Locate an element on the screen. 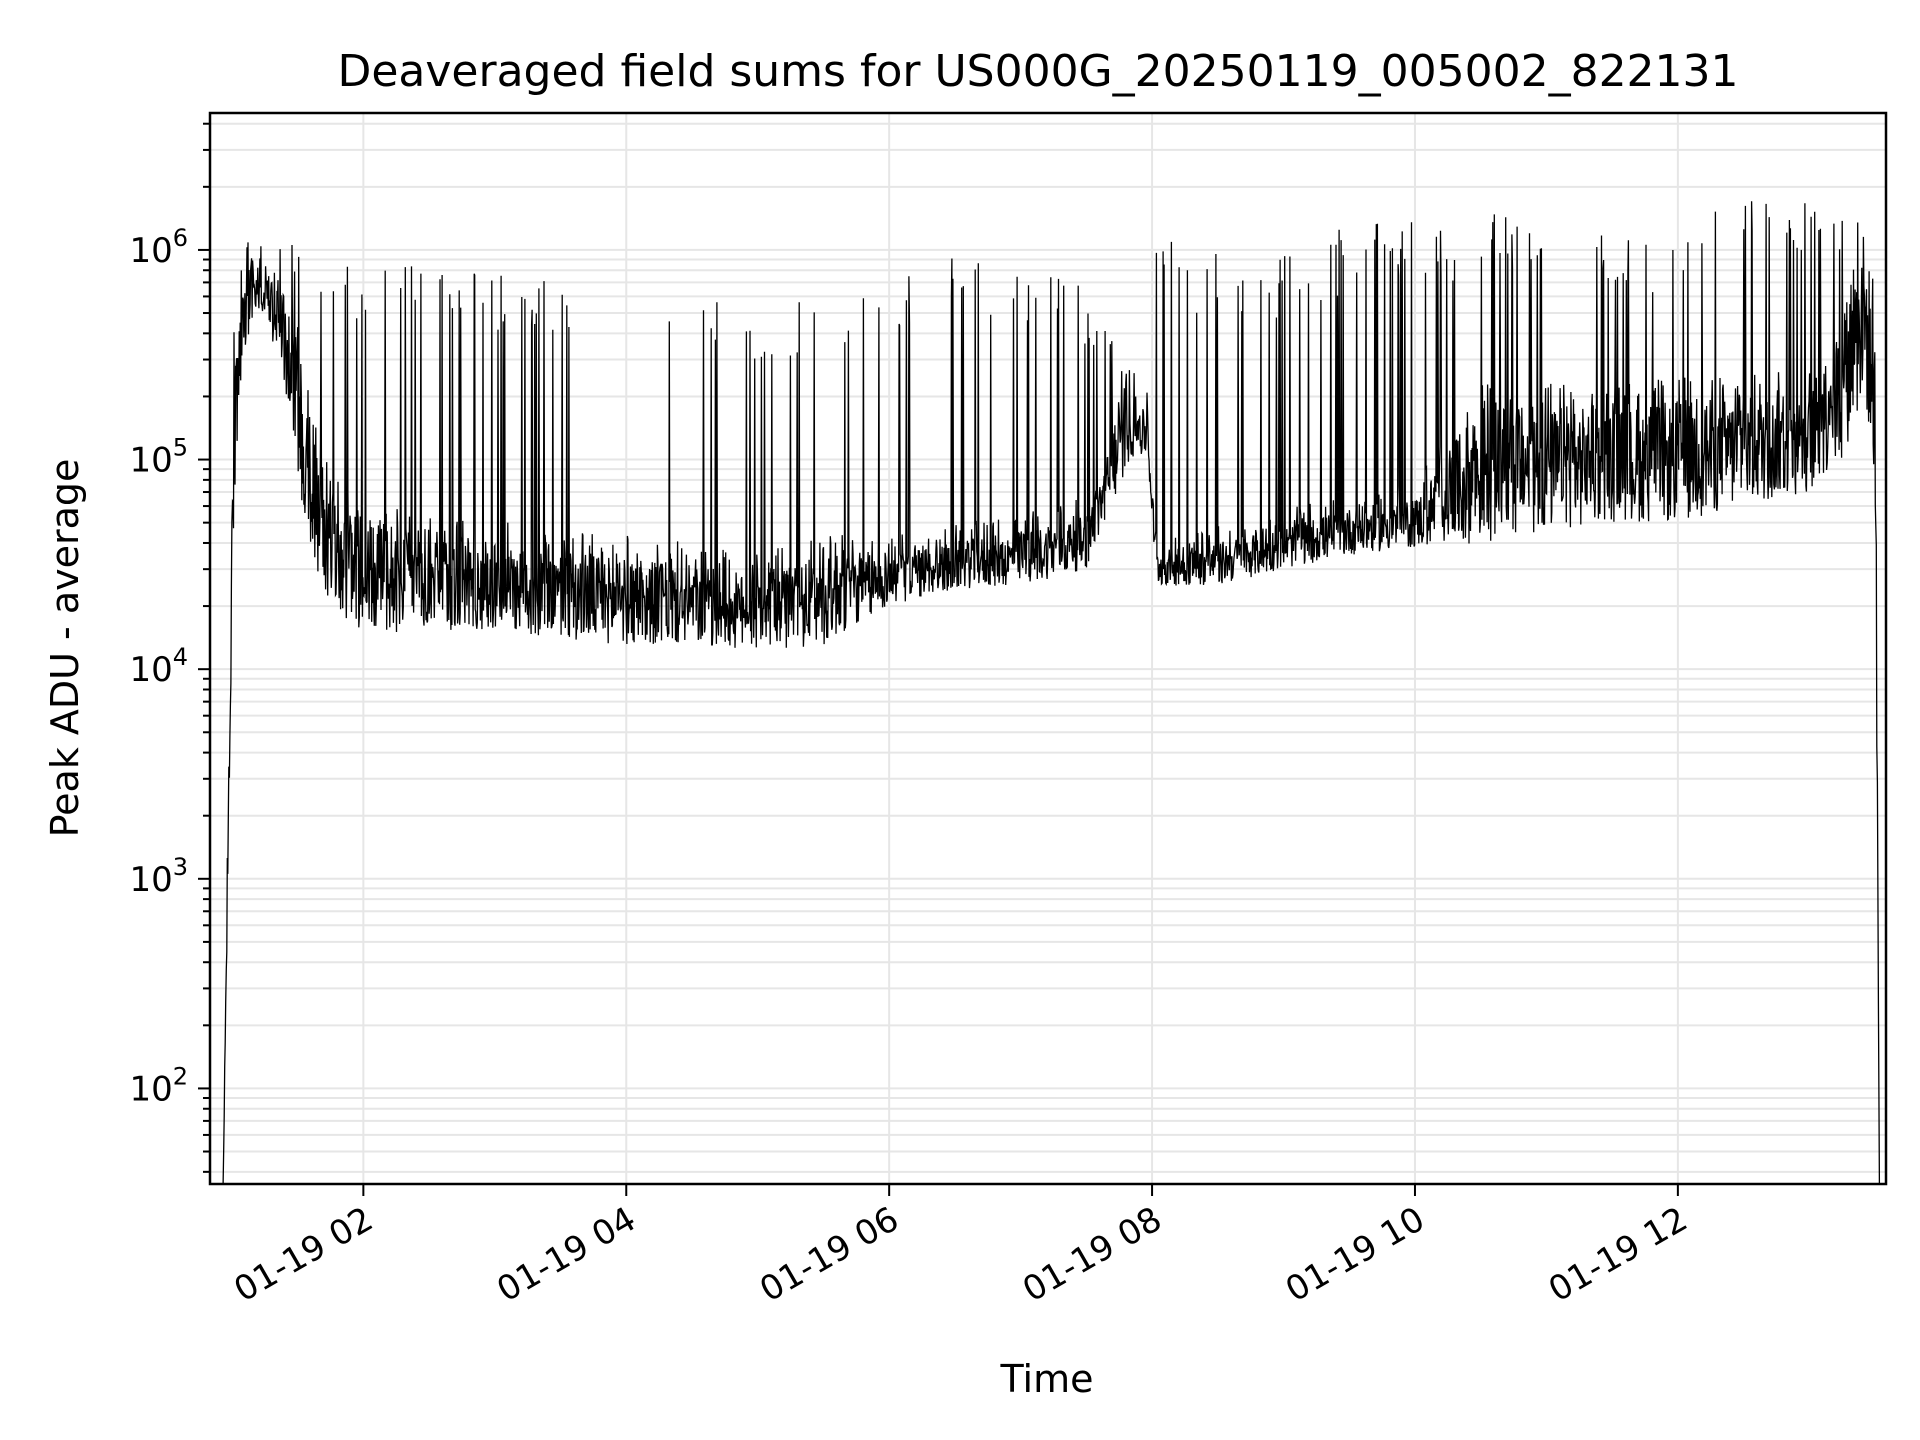 Image resolution: width=1920 pixels, height=1440 pixels. x-axis-label: Time is located at coordinates (1047, 1379).